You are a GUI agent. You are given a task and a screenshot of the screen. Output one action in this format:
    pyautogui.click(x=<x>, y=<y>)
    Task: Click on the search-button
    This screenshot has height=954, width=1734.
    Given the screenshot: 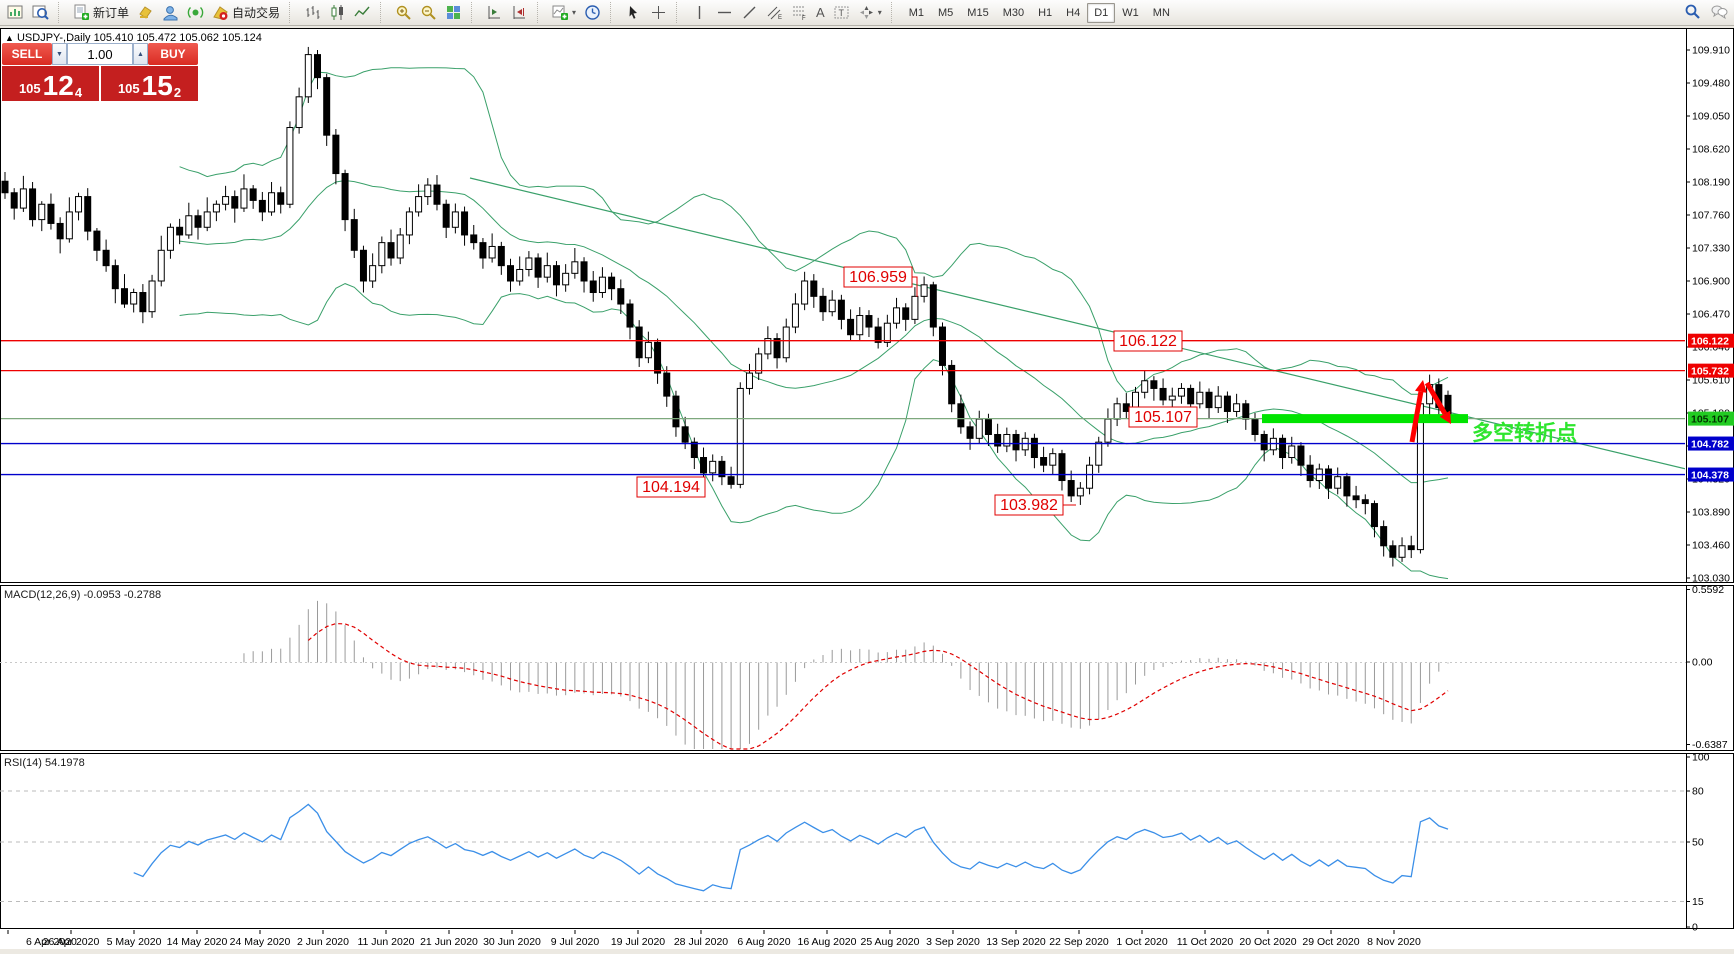 What is the action you would take?
    pyautogui.click(x=1692, y=13)
    